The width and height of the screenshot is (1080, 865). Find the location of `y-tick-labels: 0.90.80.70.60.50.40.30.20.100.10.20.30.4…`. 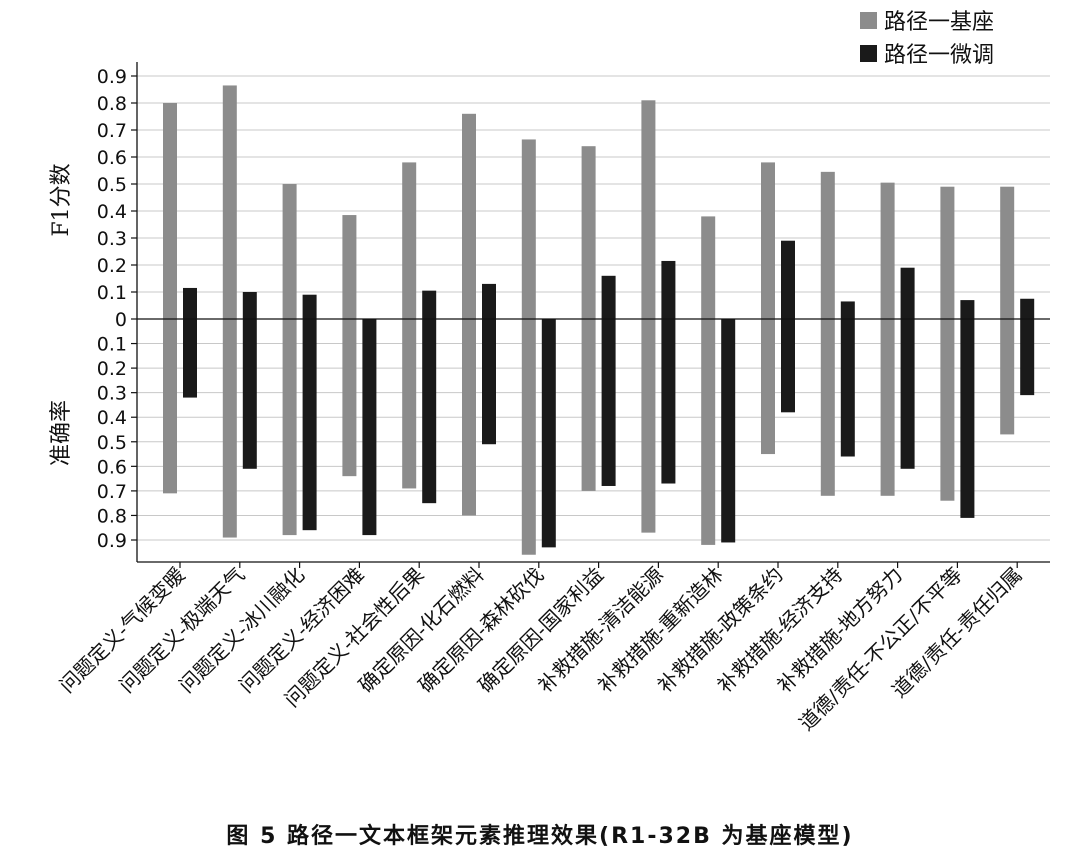

y-tick-labels: 0.90.80.70.60.50.40.30.20.100.10.20.30.4… is located at coordinates (112, 309).